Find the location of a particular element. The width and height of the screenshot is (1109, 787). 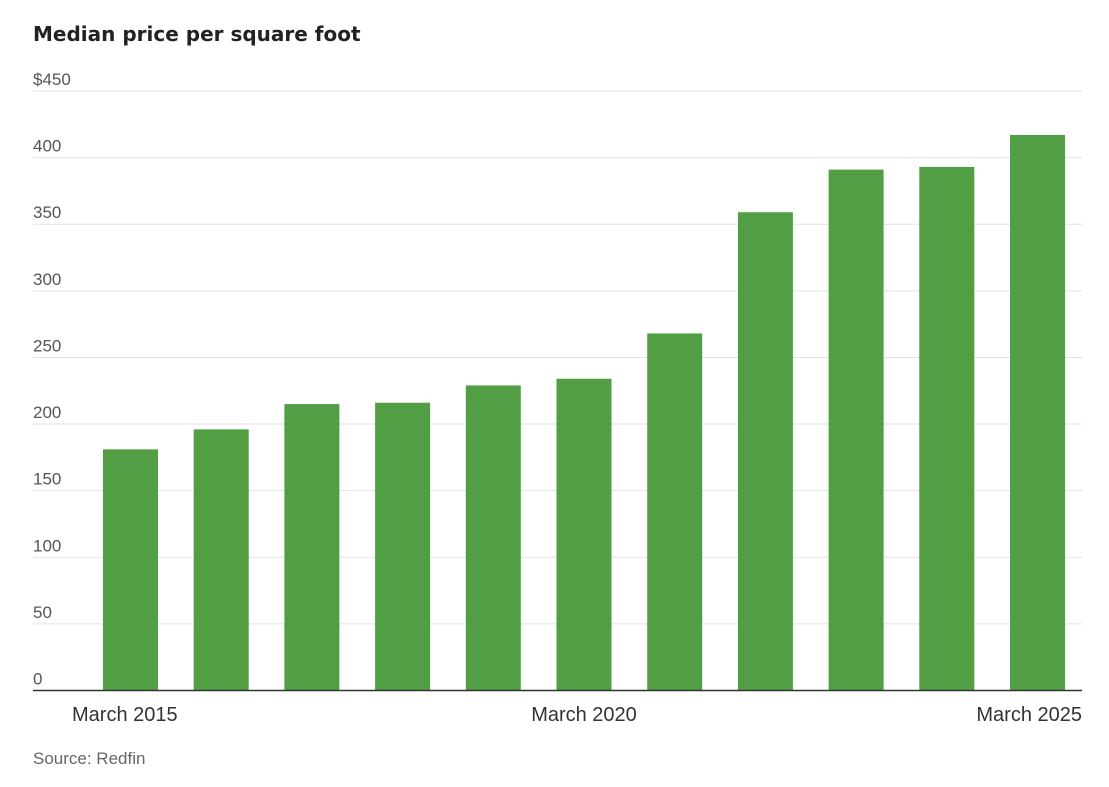

x-tick-label: March 2020 is located at coordinates (584, 715).